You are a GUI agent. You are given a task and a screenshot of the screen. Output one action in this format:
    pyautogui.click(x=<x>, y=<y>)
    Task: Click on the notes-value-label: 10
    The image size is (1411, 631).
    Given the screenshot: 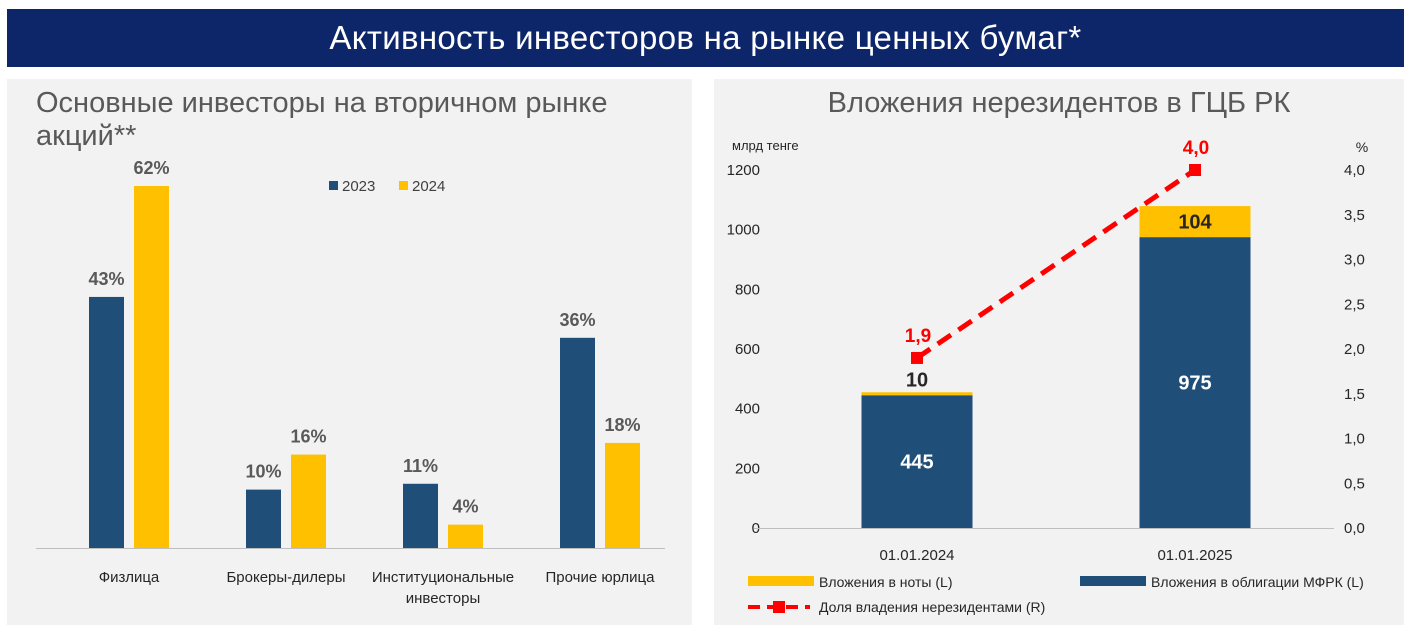 What is the action you would take?
    pyautogui.click(x=917, y=380)
    